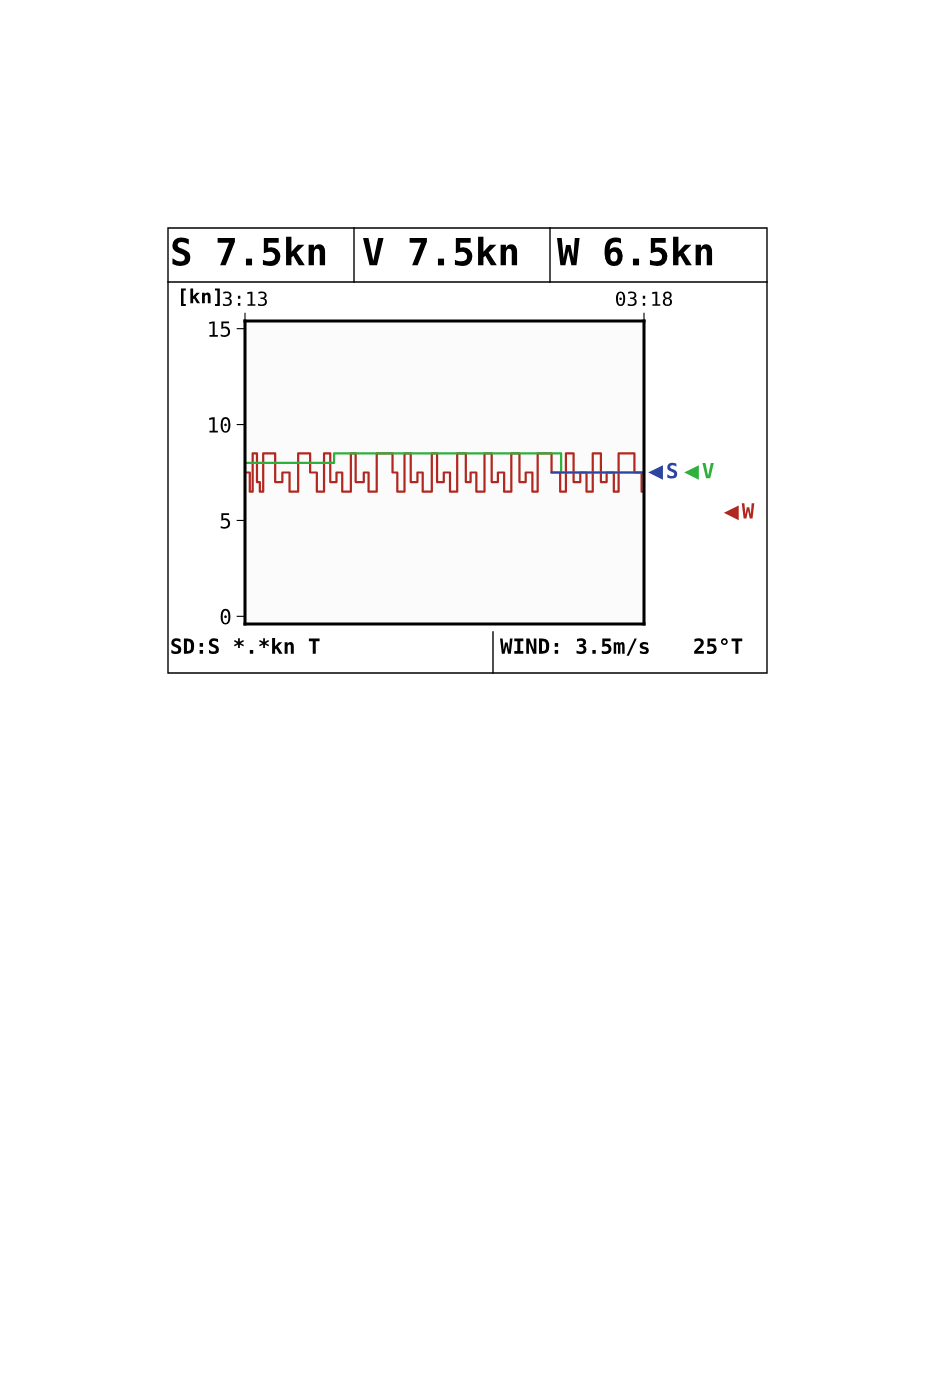  Describe the element at coordinates (672, 470) in the screenshot. I see `legend-label: S` at that location.